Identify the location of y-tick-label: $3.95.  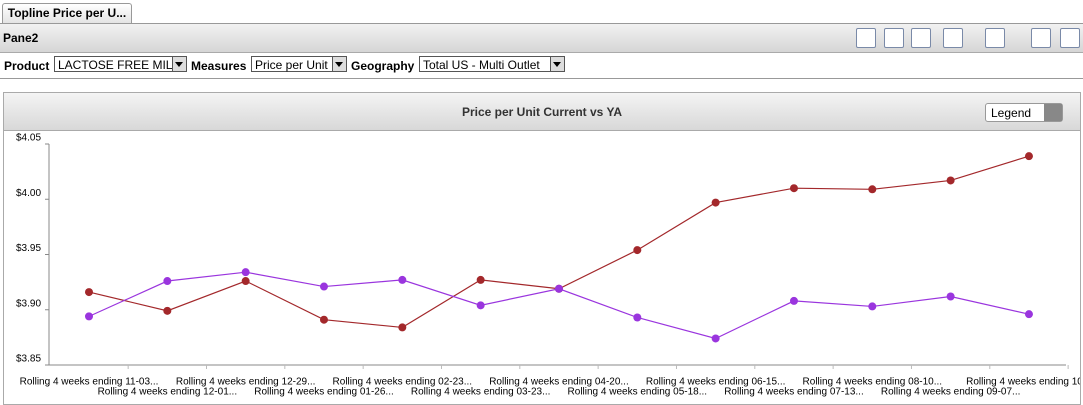
(28, 248).